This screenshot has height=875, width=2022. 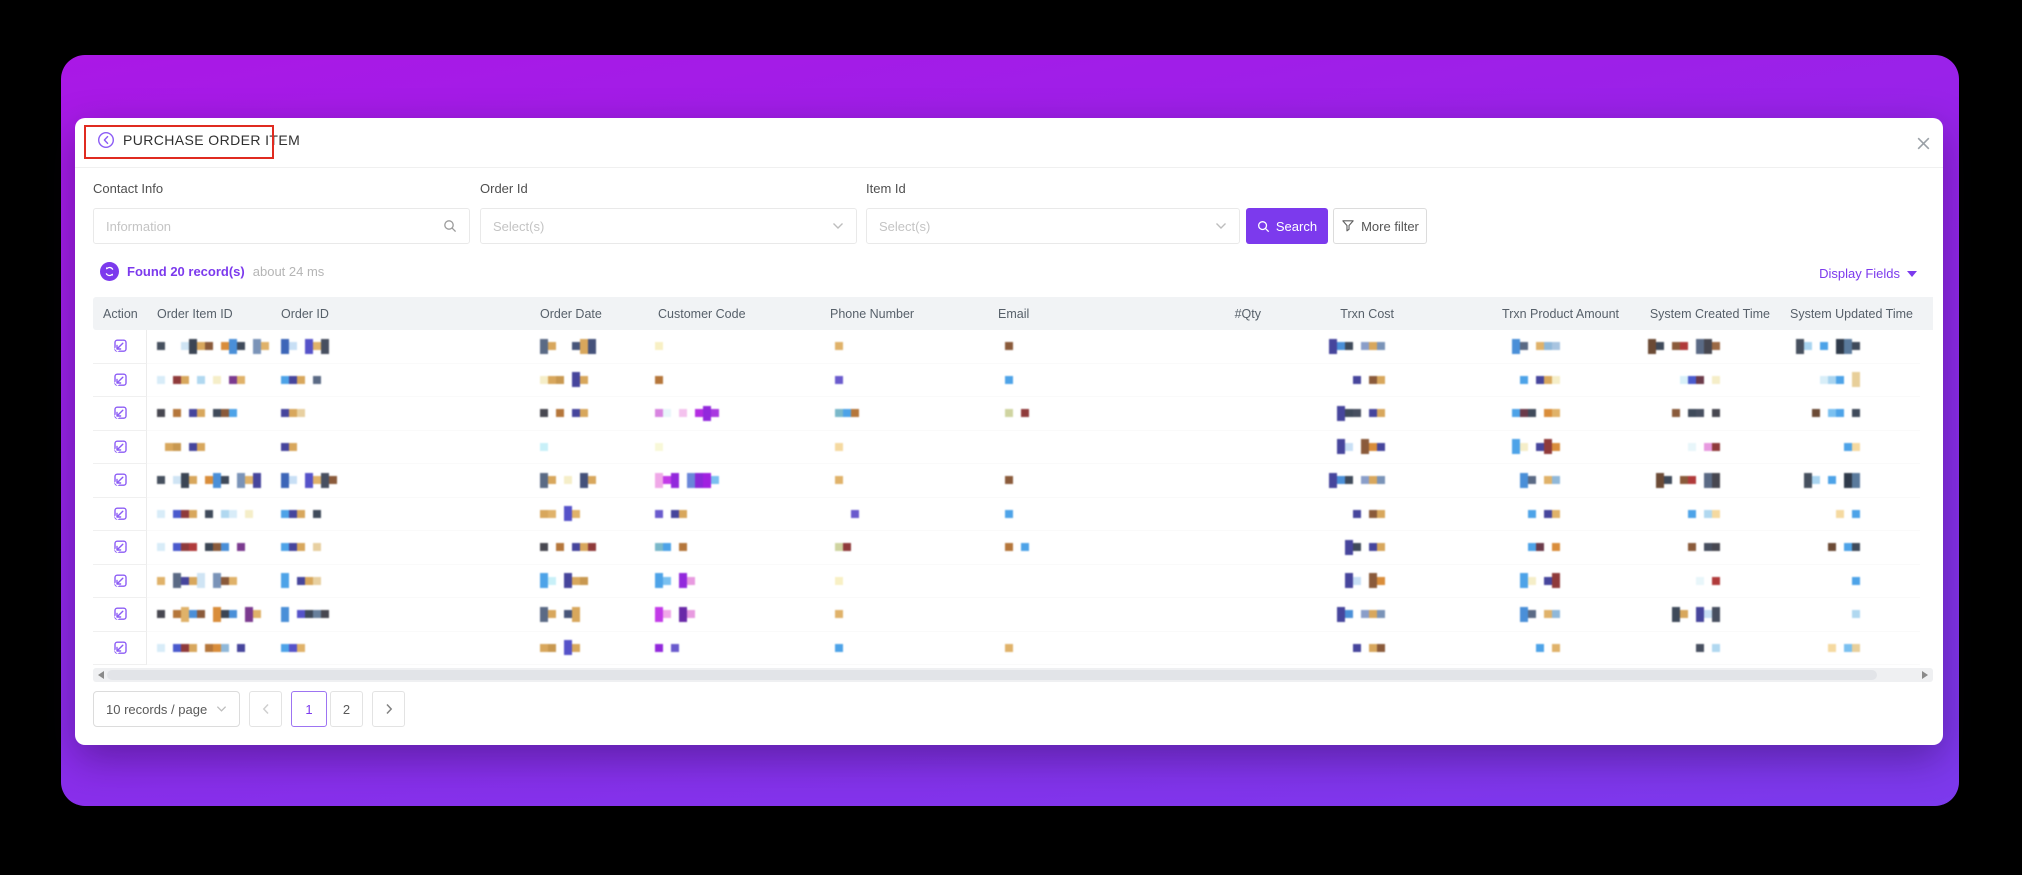 I want to click on page-button-2: 2, so click(x=346, y=709).